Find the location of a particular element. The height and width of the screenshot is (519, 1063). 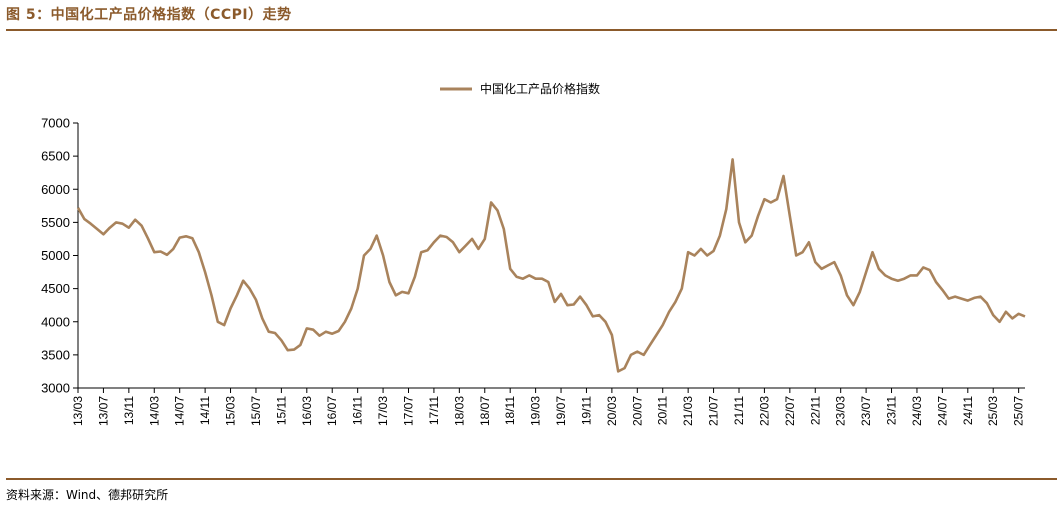

legend: 中国化工产品价格指数 is located at coordinates (520, 88).